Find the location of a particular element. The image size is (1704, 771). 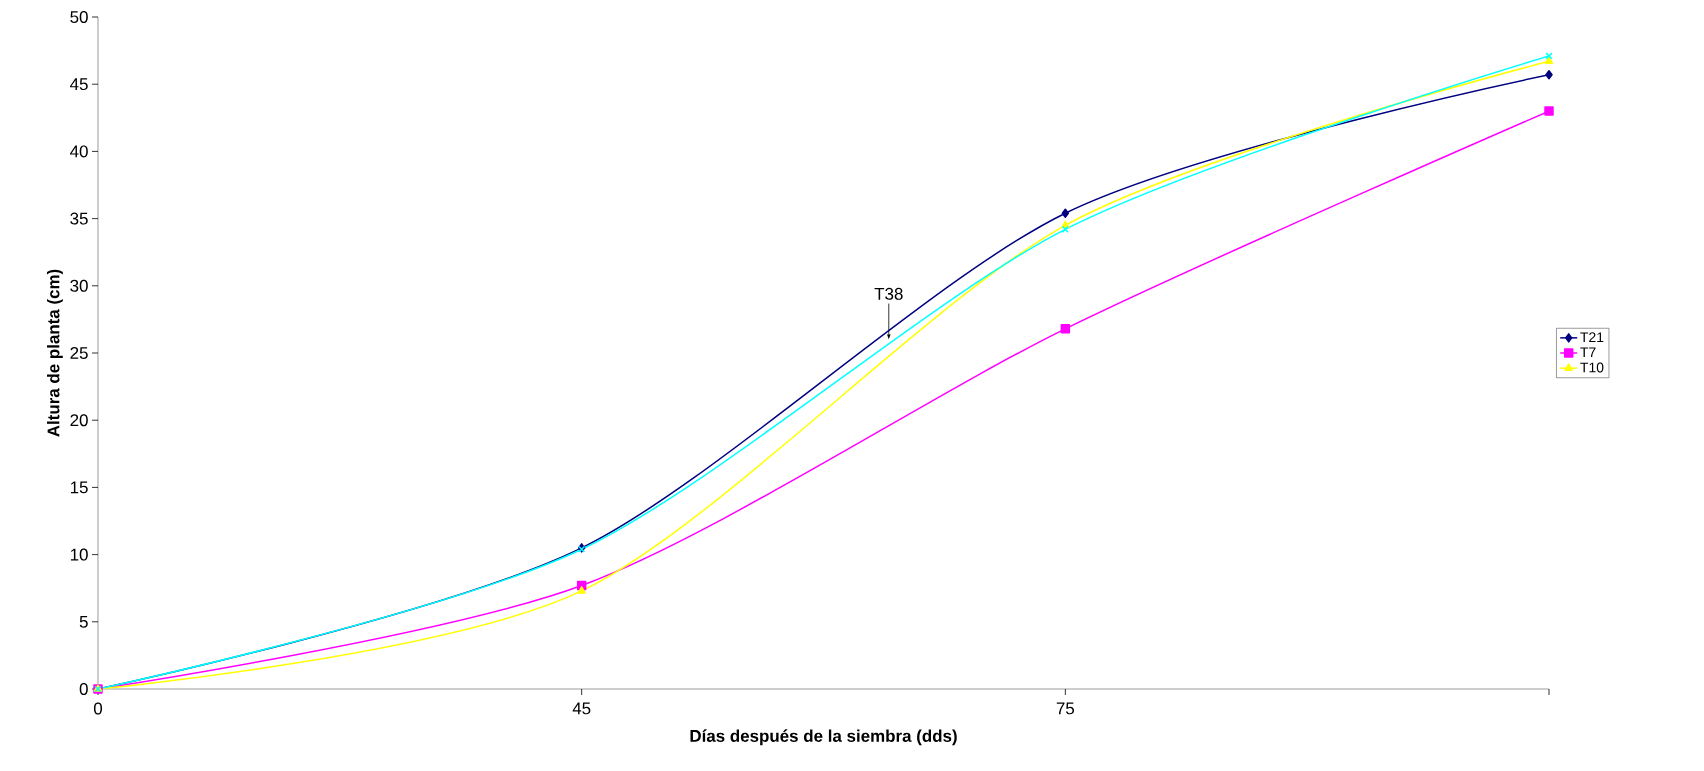

legend-label: T10 is located at coordinates (1592, 367).